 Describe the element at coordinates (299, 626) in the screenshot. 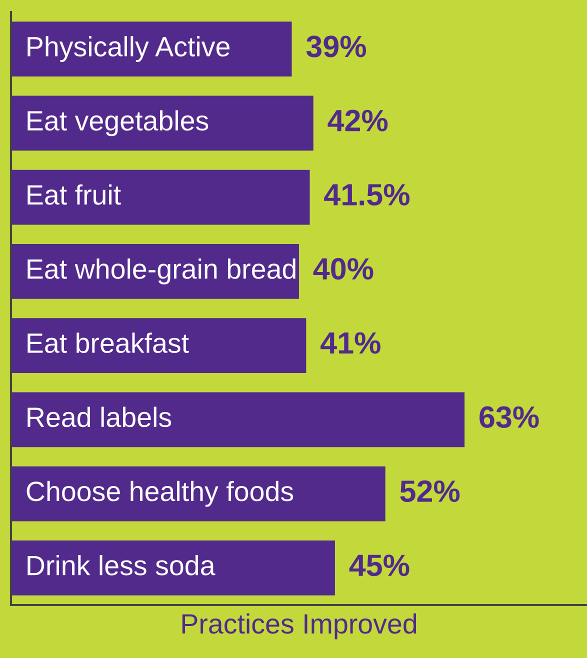

I see `x-axis-title: Practices Improved` at that location.